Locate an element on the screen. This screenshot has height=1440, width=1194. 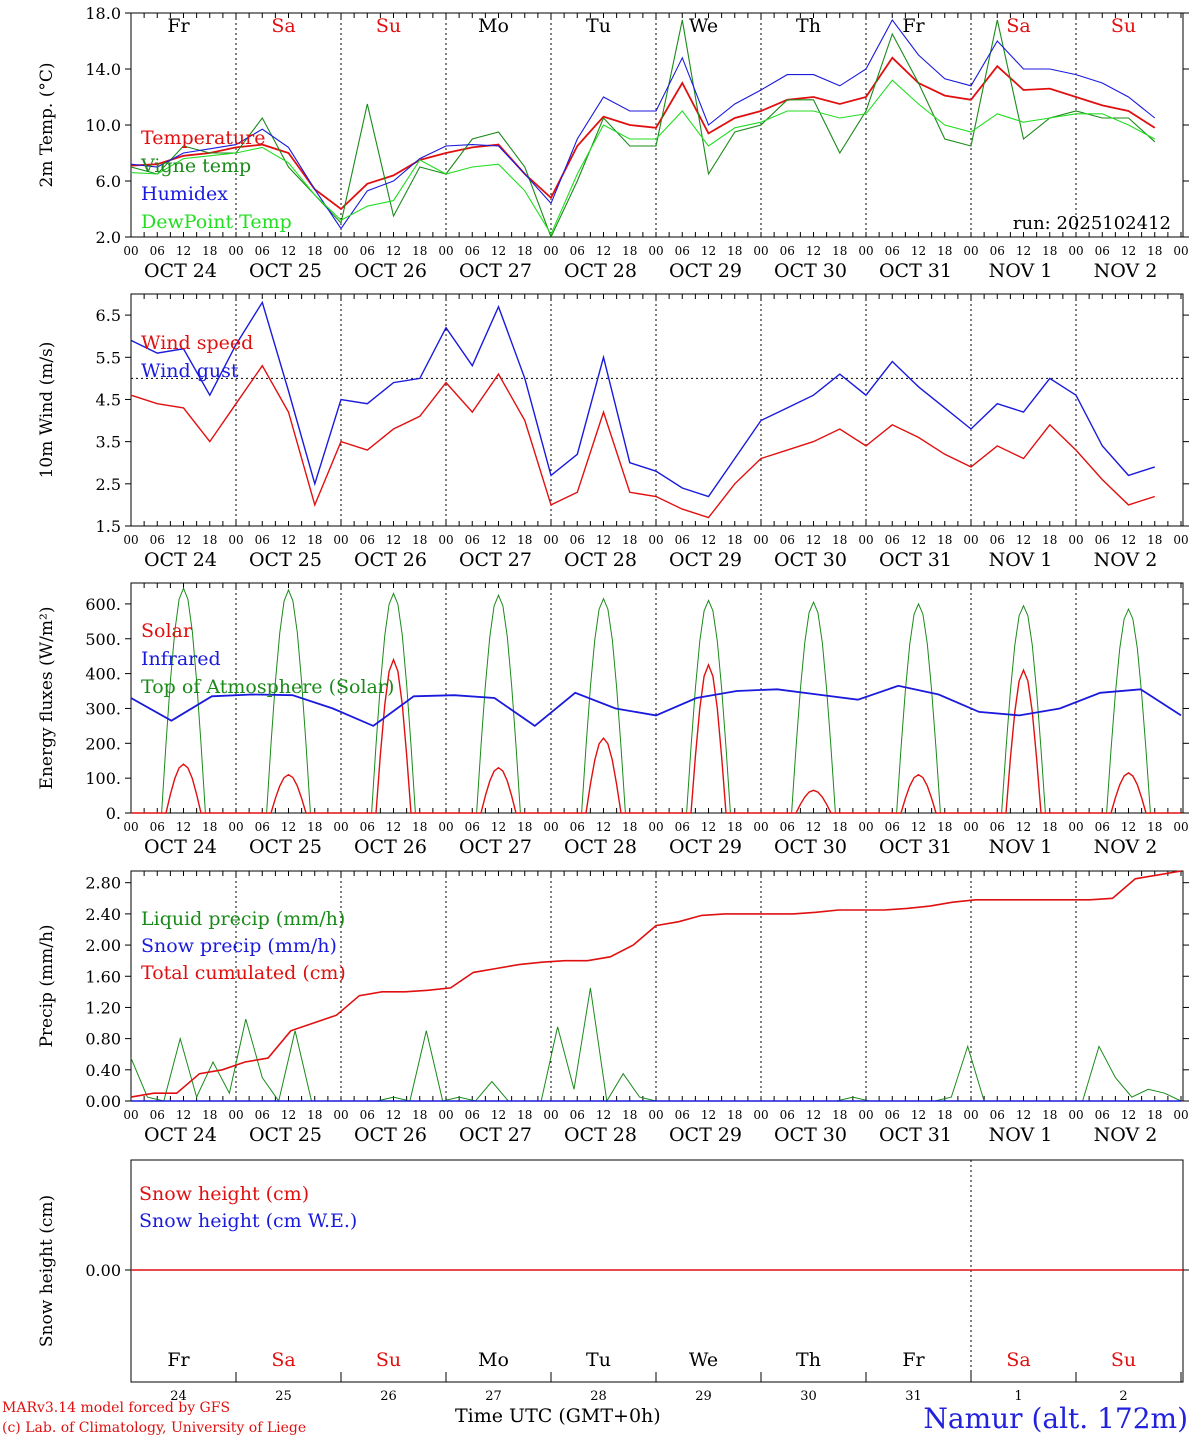
y-tick-label: 100. is located at coordinates (103, 778).